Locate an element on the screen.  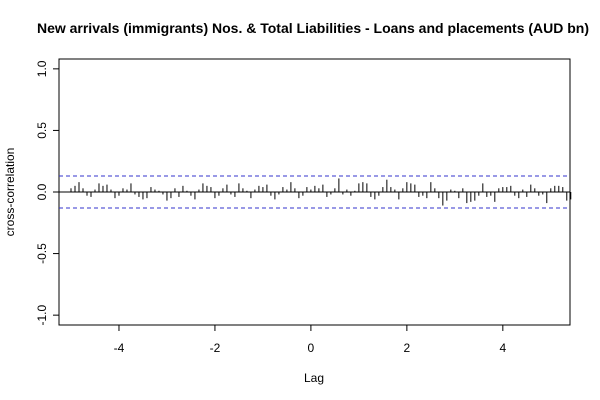
y-tick-label: 0.0 is located at coordinates (42, 191).